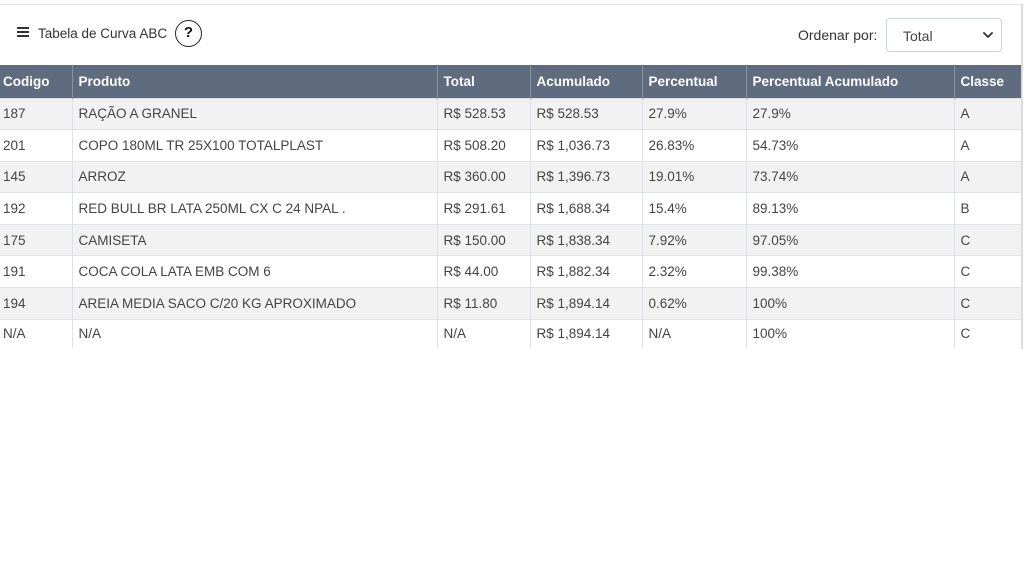  What do you see at coordinates (23, 32) in the screenshot?
I see `menu-icon` at bounding box center [23, 32].